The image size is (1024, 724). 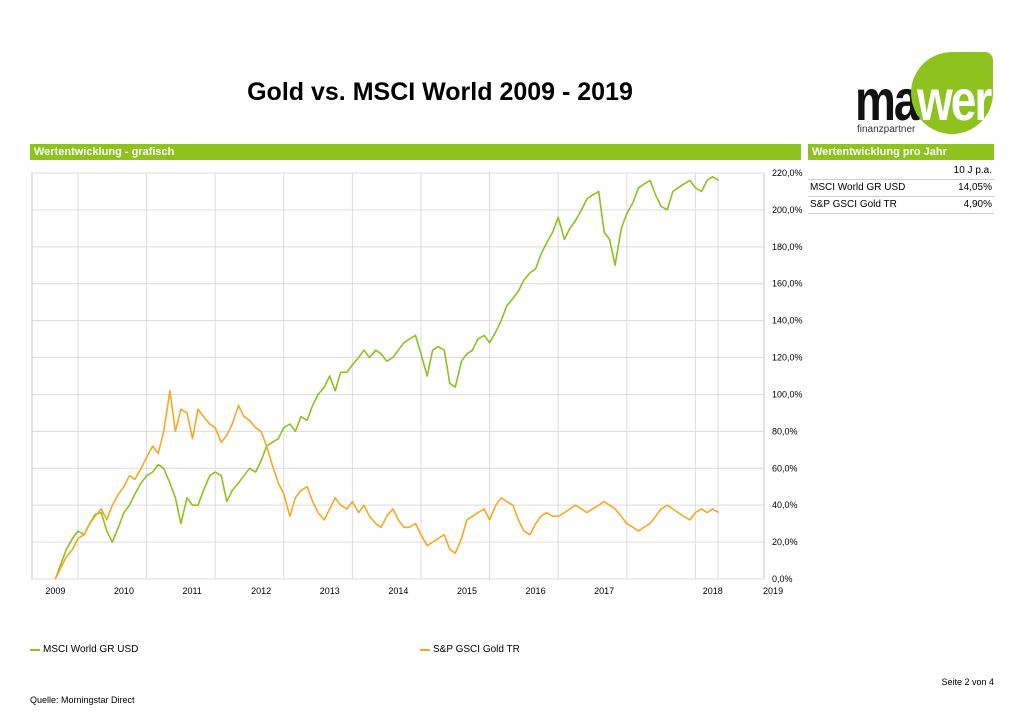 What do you see at coordinates (787, 284) in the screenshot?
I see `y-tick-label: 160,0%` at bounding box center [787, 284].